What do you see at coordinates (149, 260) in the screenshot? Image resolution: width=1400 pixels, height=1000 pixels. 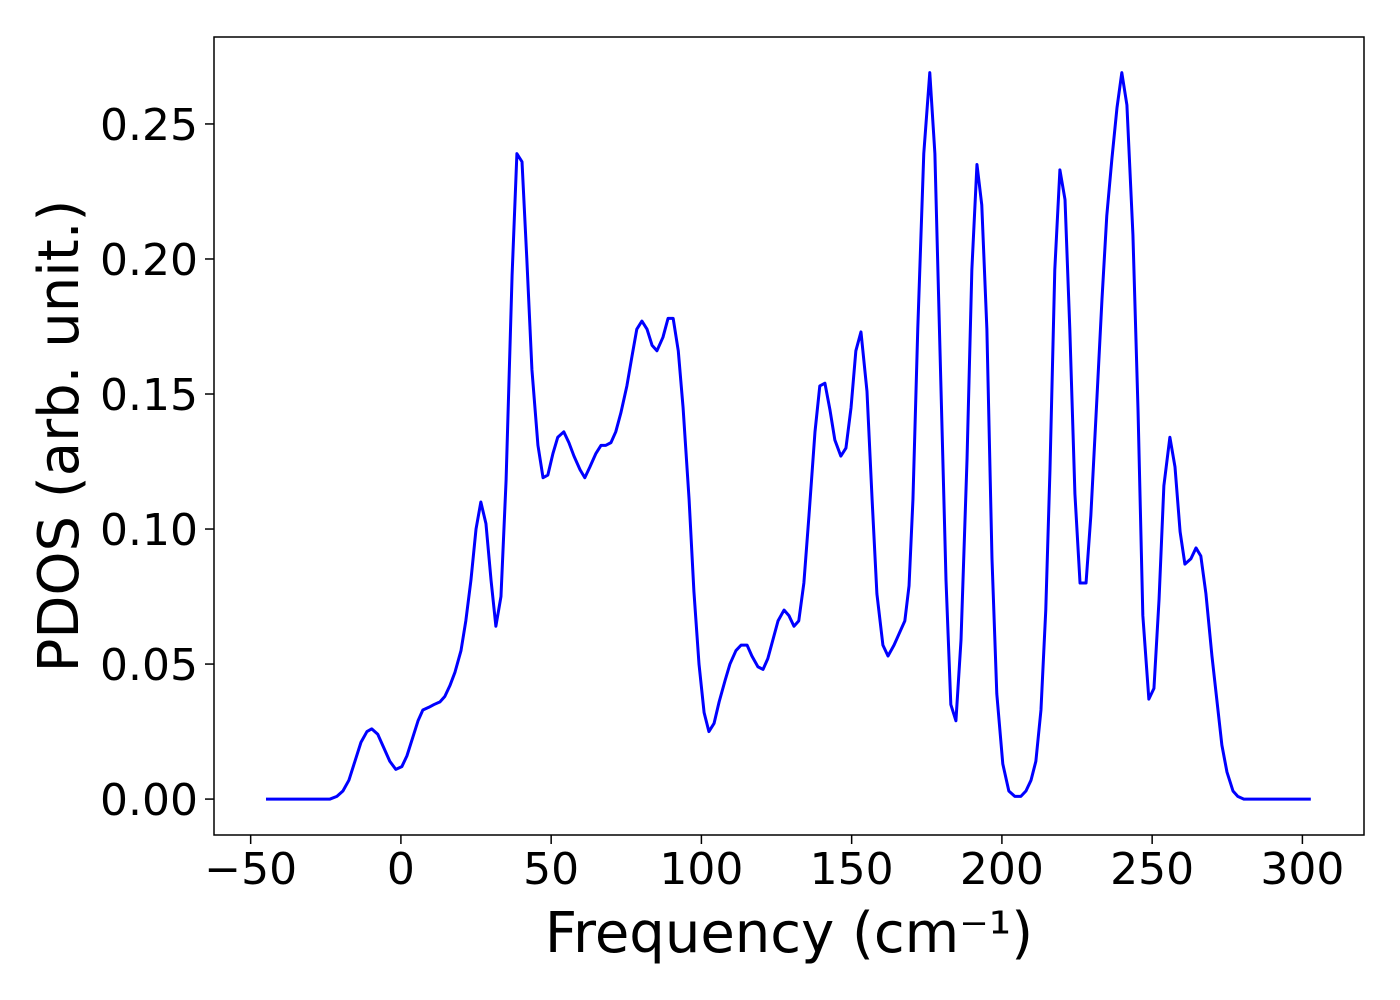 I see `y-tick-label: 0.20` at bounding box center [149, 260].